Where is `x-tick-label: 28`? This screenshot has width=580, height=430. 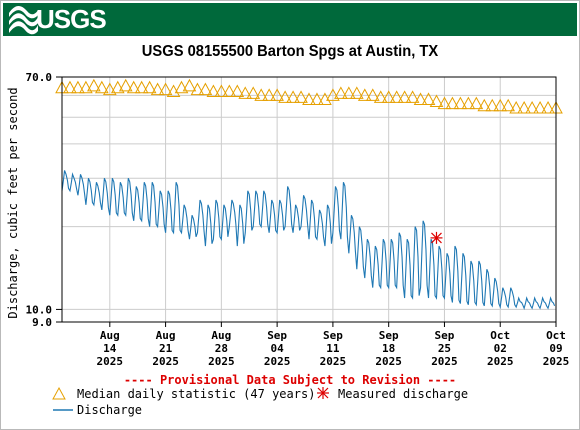 x-tick-label: 28 is located at coordinates (221, 348).